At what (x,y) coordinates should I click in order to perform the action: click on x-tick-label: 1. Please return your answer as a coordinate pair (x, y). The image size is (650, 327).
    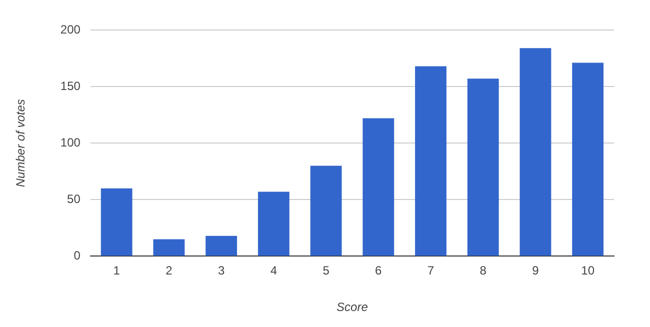
    Looking at the image, I should click on (116, 271).